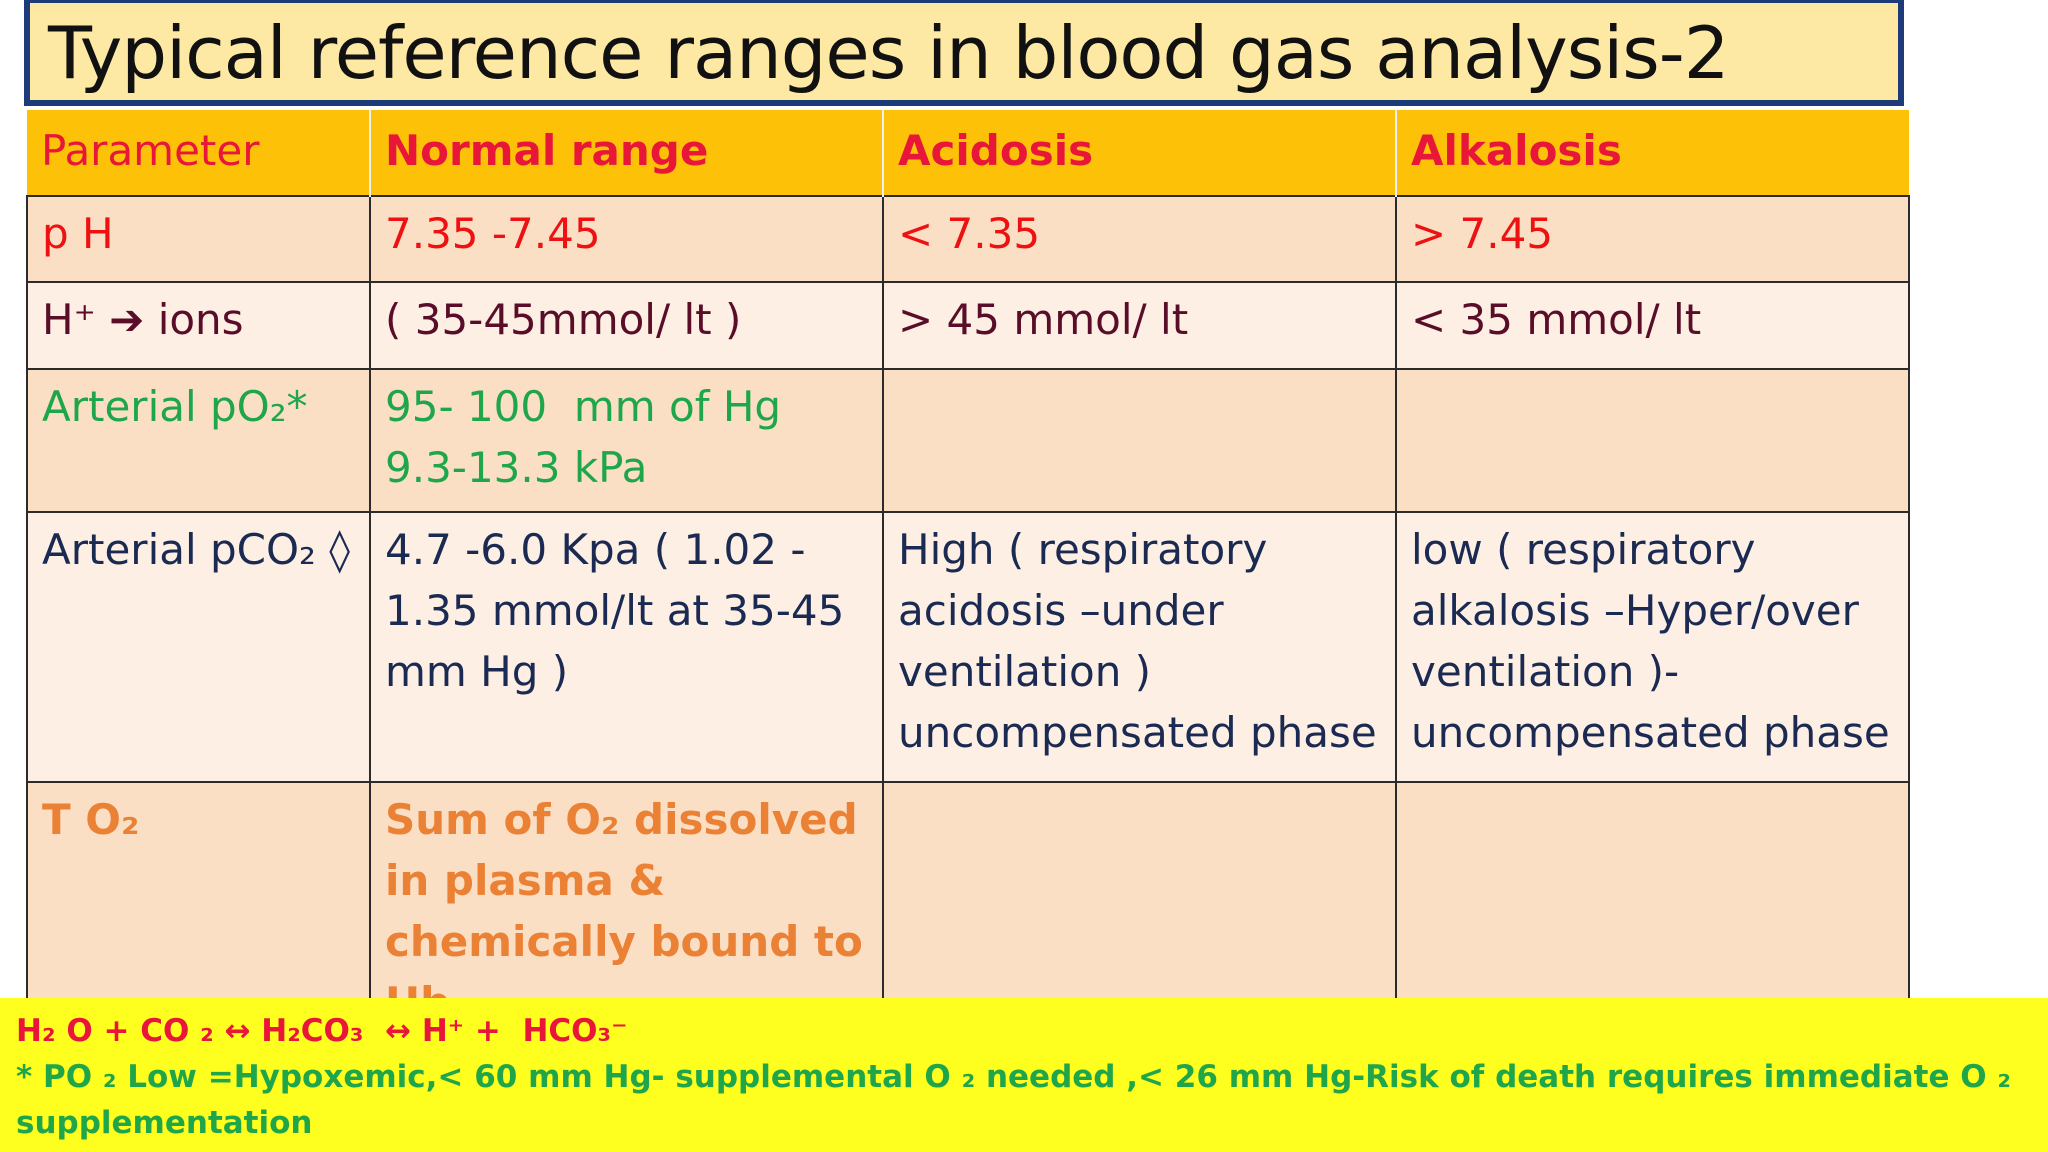 The width and height of the screenshot is (2048, 1152). I want to click on header-alkalosis: Alkalosis, so click(1652, 153).